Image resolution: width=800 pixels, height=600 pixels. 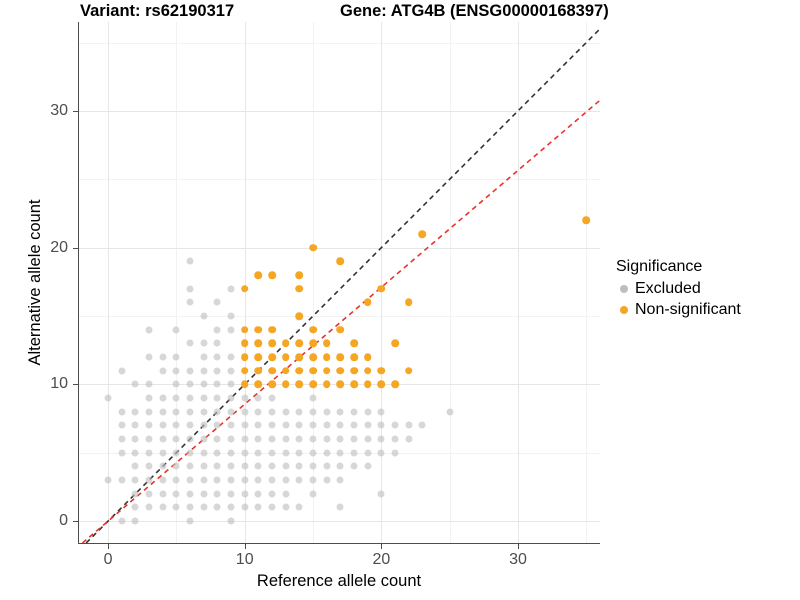 What do you see at coordinates (59, 247) in the screenshot?
I see `y-tick-label: 20` at bounding box center [59, 247].